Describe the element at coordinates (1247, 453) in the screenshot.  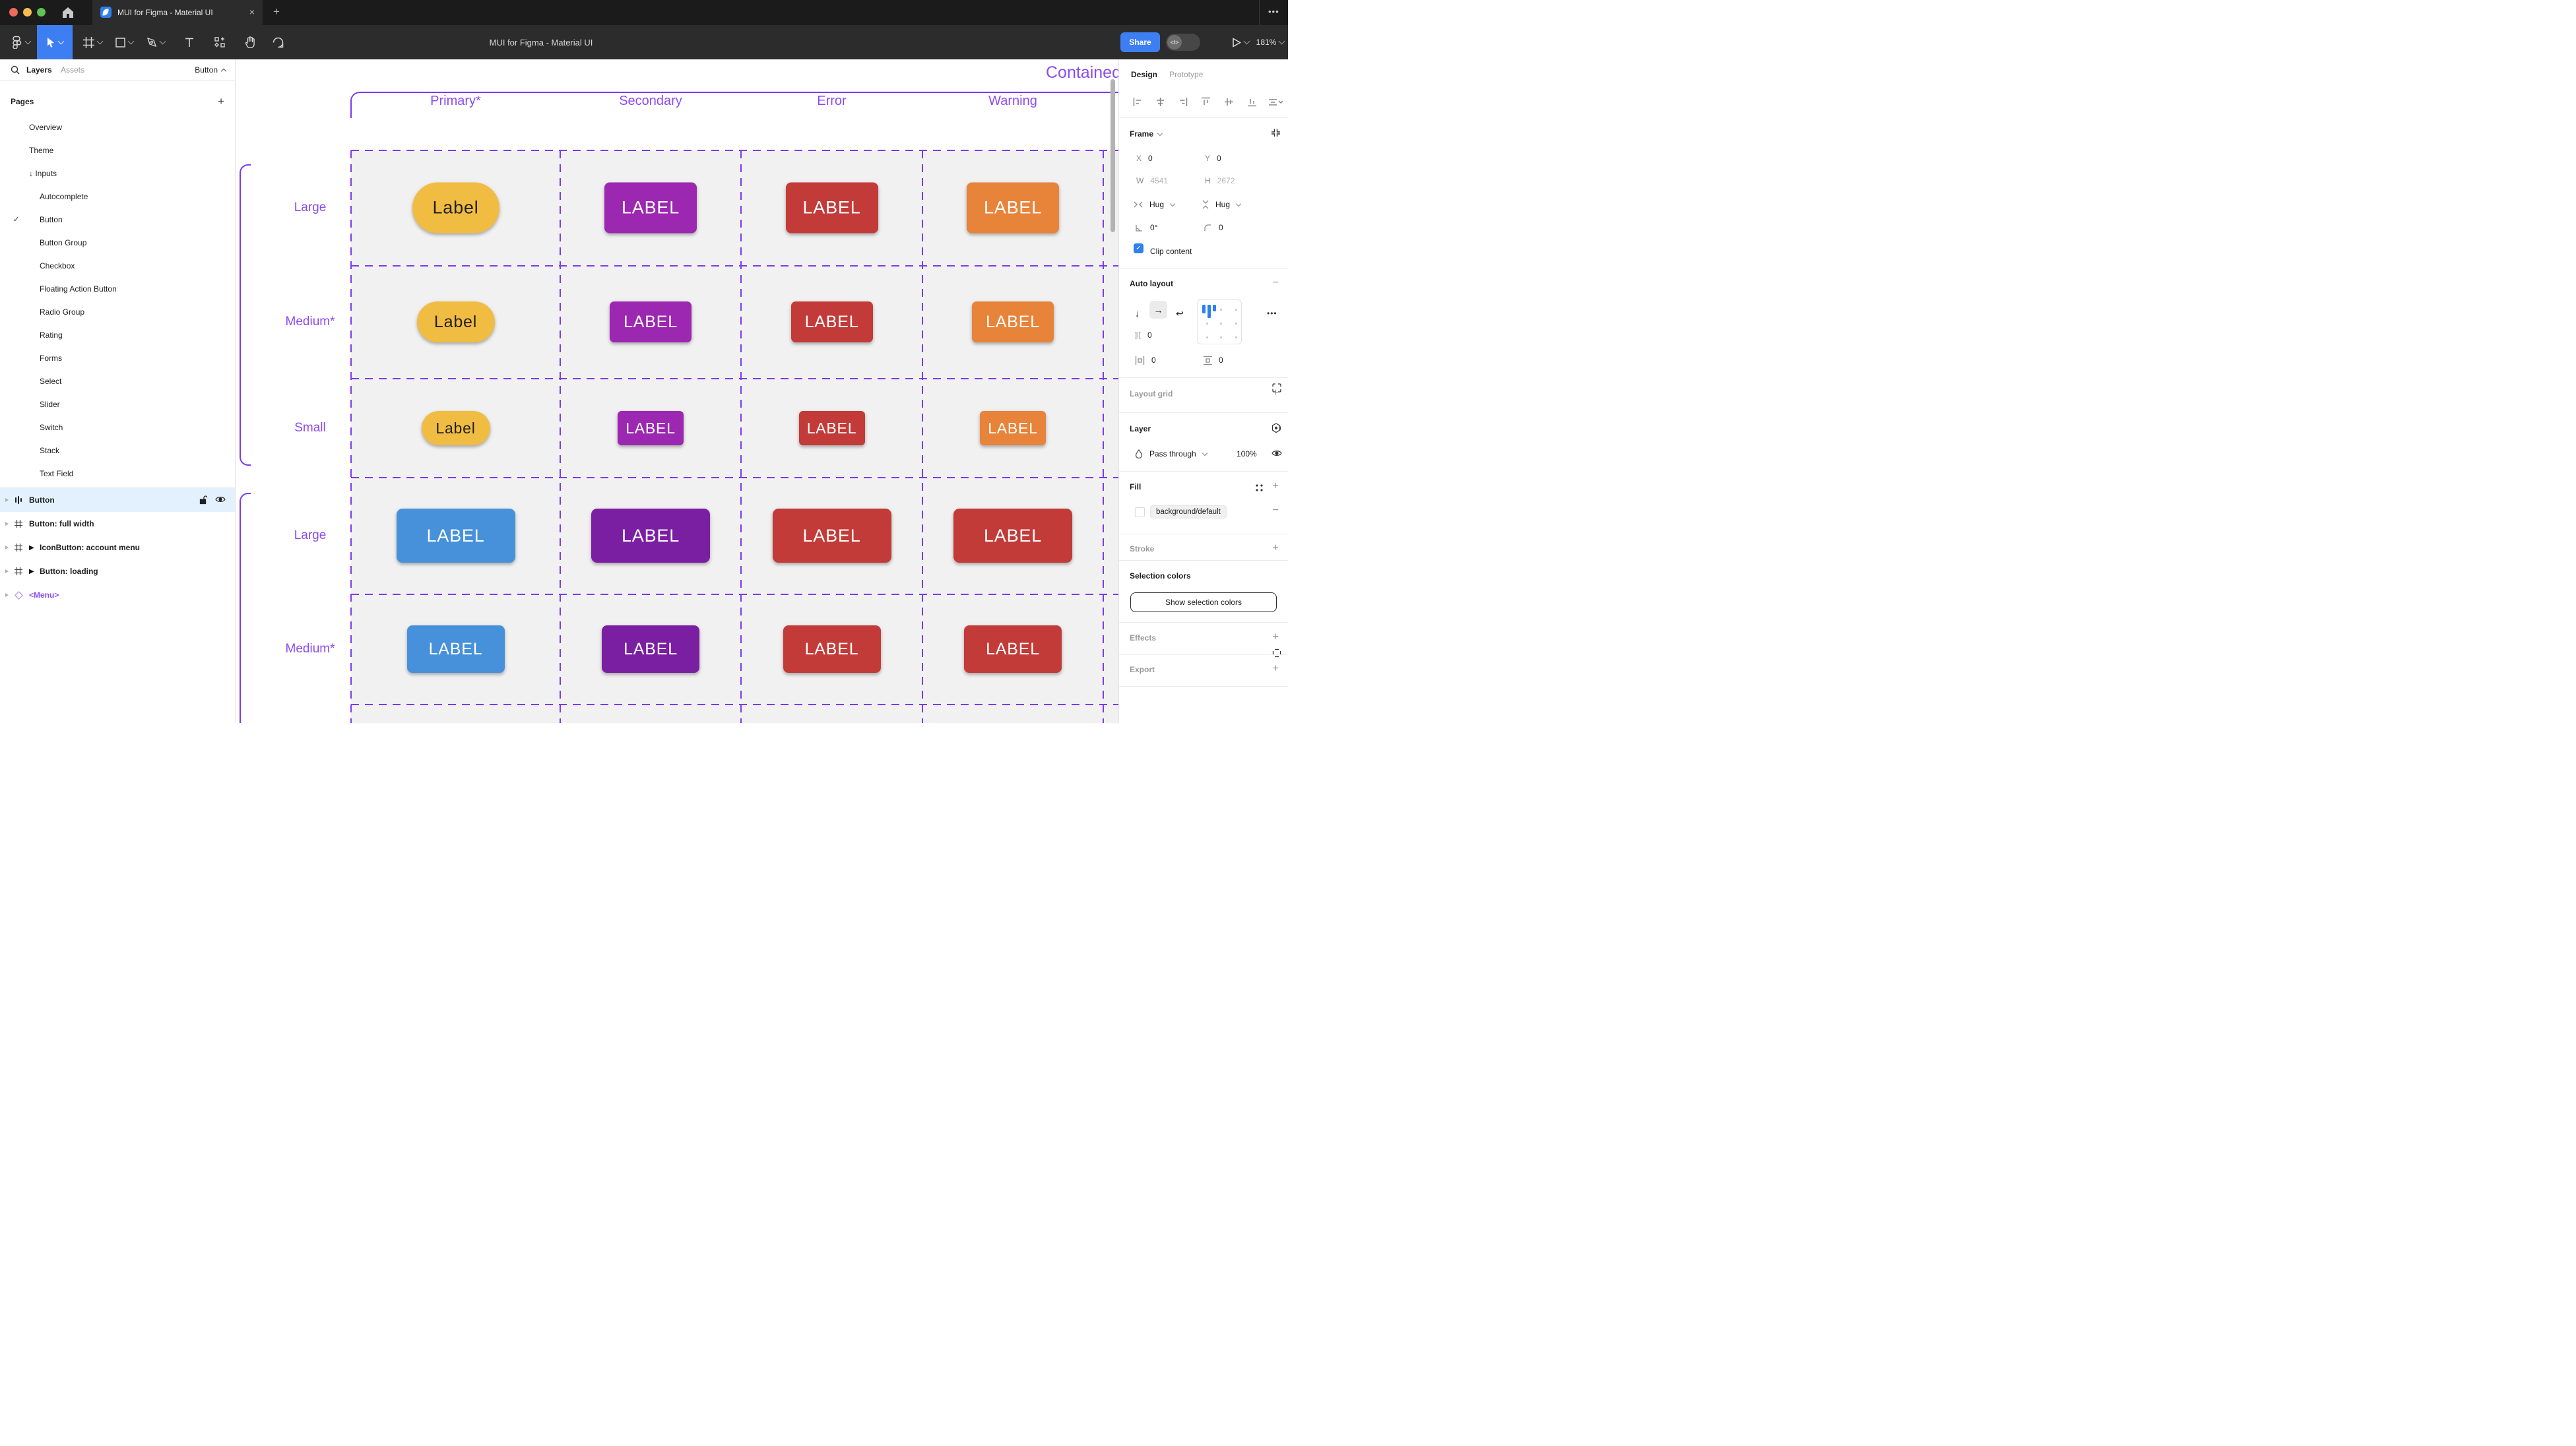
I see `opacity-field: 100%` at that location.